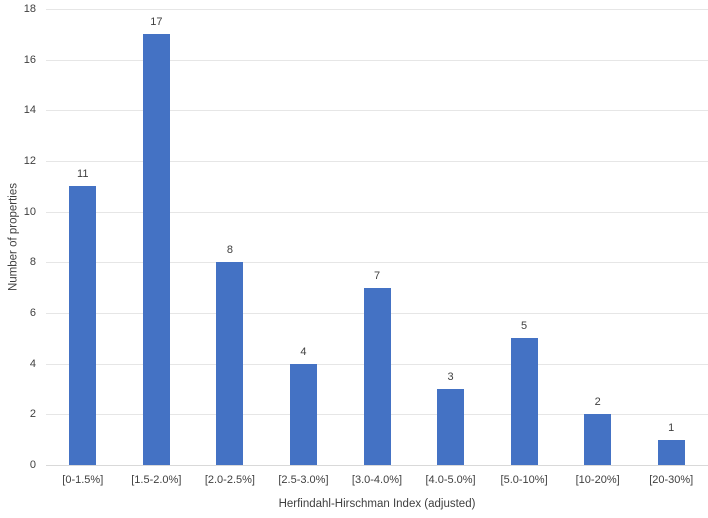 The image size is (708, 518). Describe the element at coordinates (450, 377) in the screenshot. I see `bar-value-label: 3` at that location.